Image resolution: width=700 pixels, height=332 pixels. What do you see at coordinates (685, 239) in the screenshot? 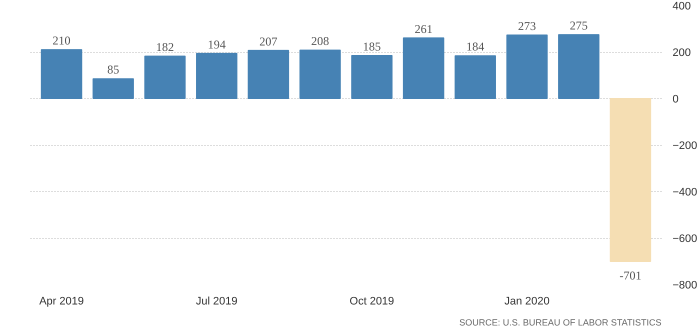
I see `y-tick-label: −600` at bounding box center [685, 239].